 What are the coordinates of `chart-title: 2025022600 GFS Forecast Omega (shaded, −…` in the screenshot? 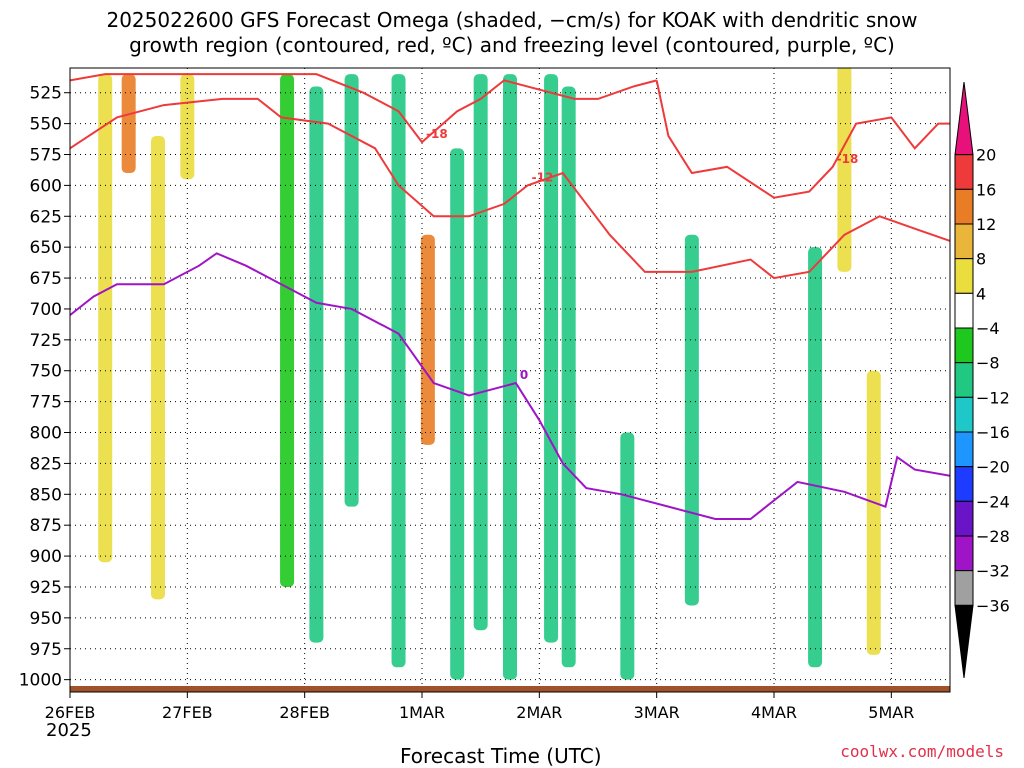 It's located at (512, 33).